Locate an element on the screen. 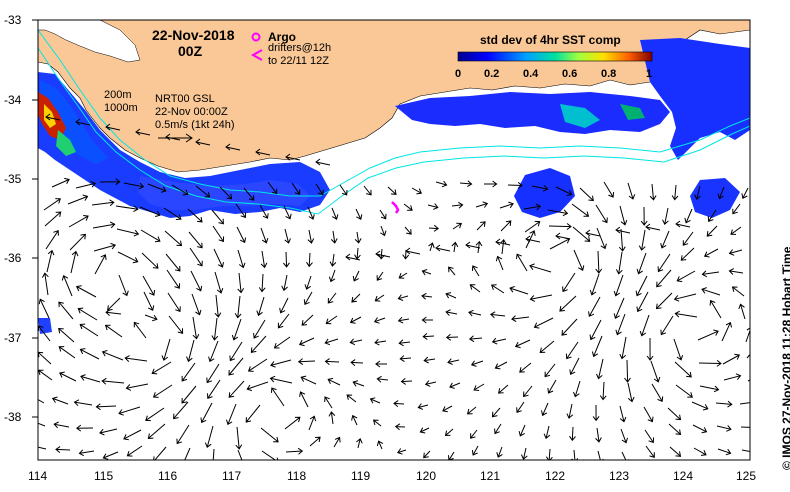 This screenshot has width=790, height=492. colorbar-tick: 0.8 is located at coordinates (608, 74).